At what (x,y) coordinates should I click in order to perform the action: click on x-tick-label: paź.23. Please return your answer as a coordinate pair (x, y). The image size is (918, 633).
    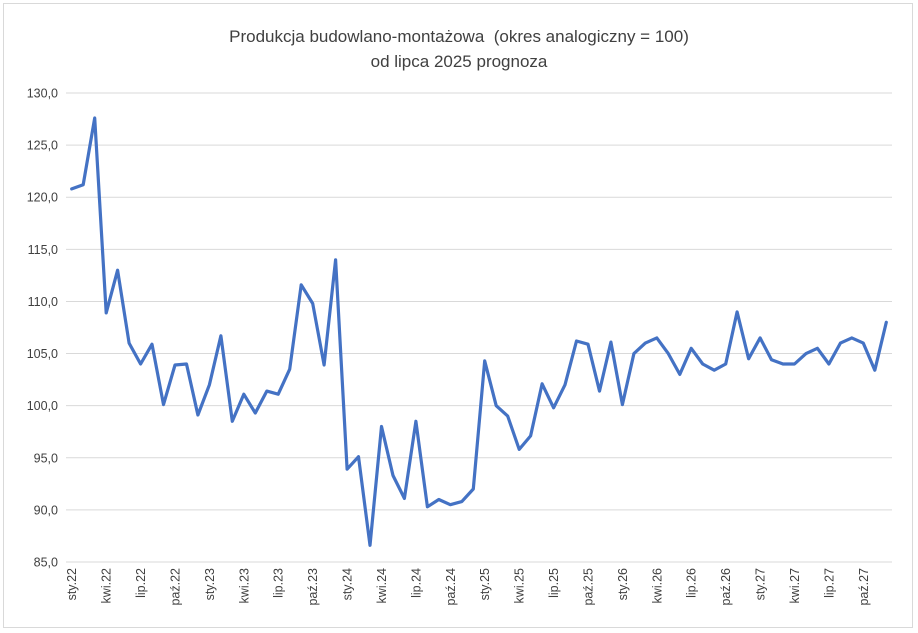
    Looking at the image, I should click on (313, 587).